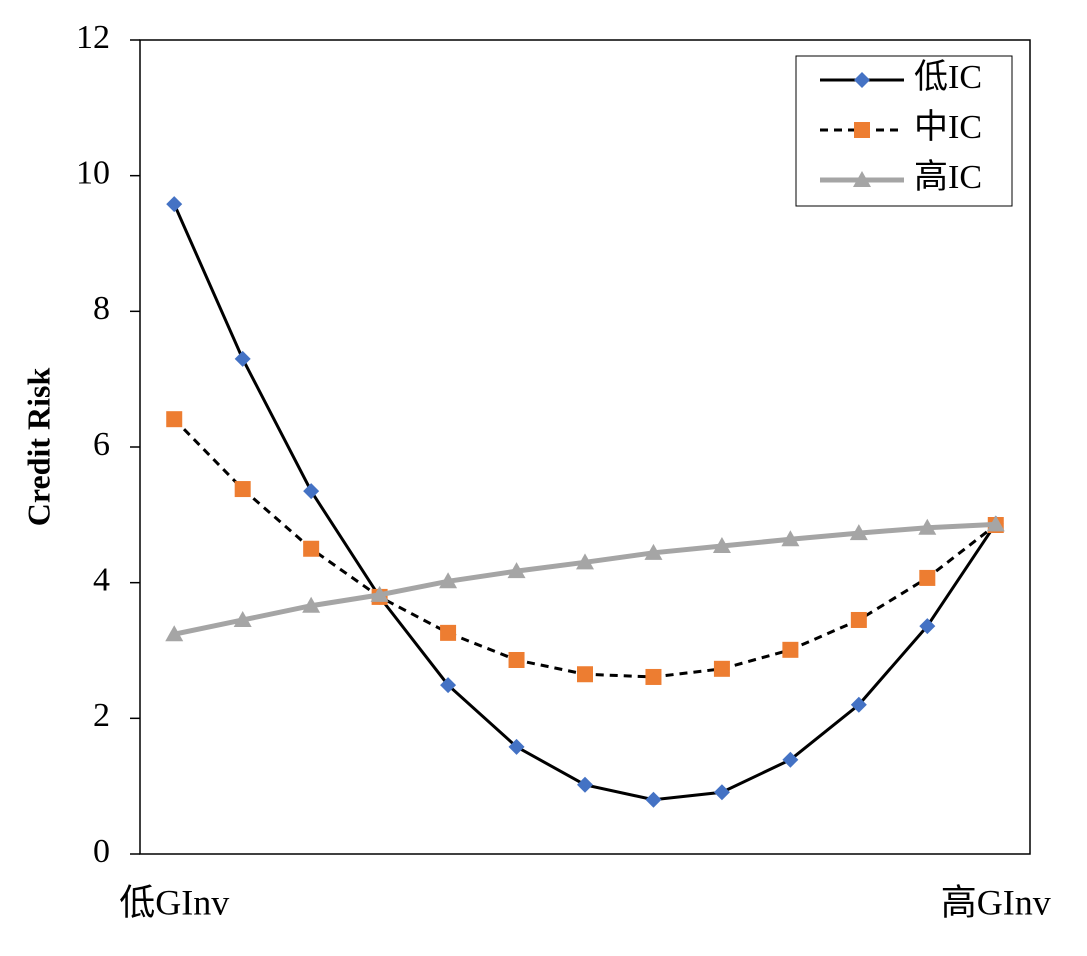 The height and width of the screenshot is (956, 1087). Describe the element at coordinates (948, 77) in the screenshot. I see `legend-label: 低IC` at that location.